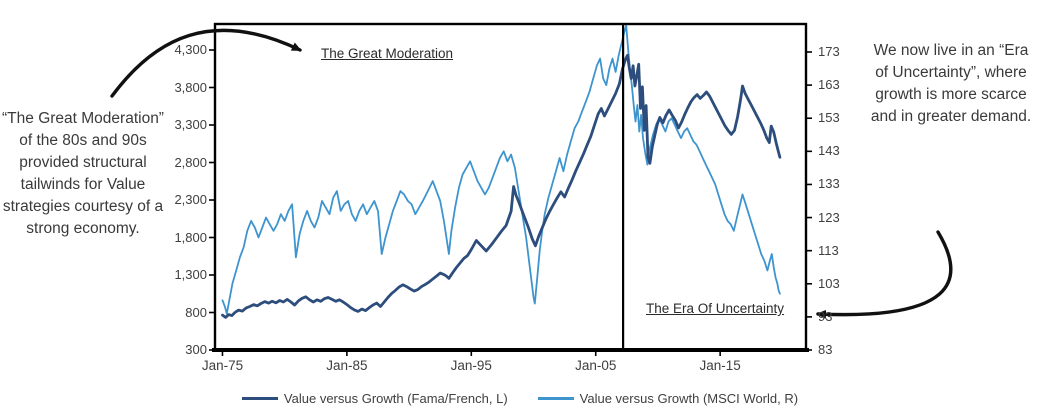 The width and height of the screenshot is (1040, 410). What do you see at coordinates (829, 85) in the screenshot?
I see `y-right-tick-label: 163` at bounding box center [829, 85].